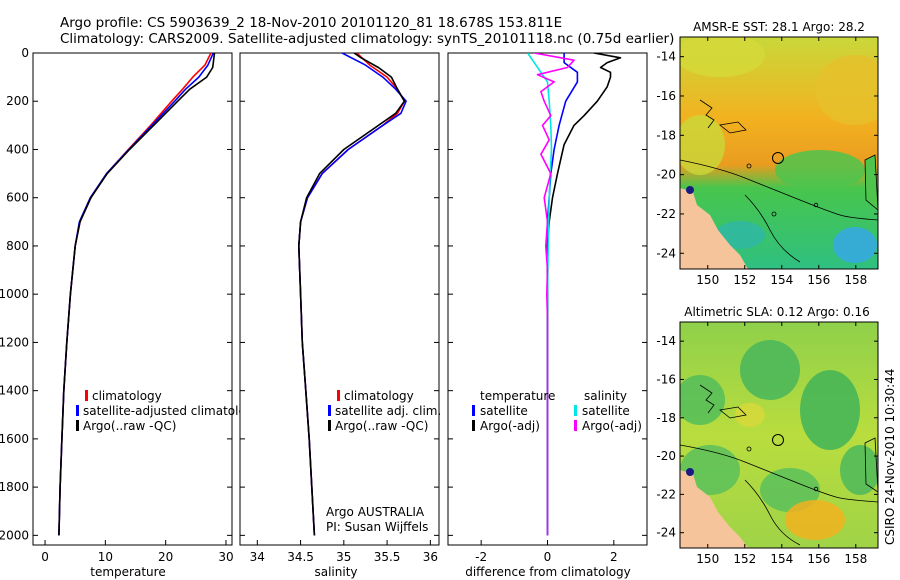 This screenshot has width=900, height=580. What do you see at coordinates (165, 557) in the screenshot?
I see `x-tick-label: 20` at bounding box center [165, 557].